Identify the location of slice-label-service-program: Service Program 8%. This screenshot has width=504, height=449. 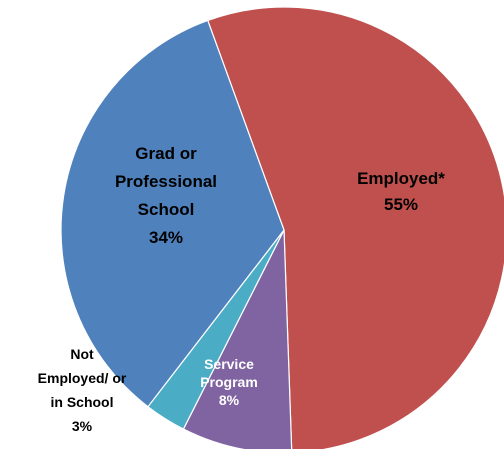
(229, 382).